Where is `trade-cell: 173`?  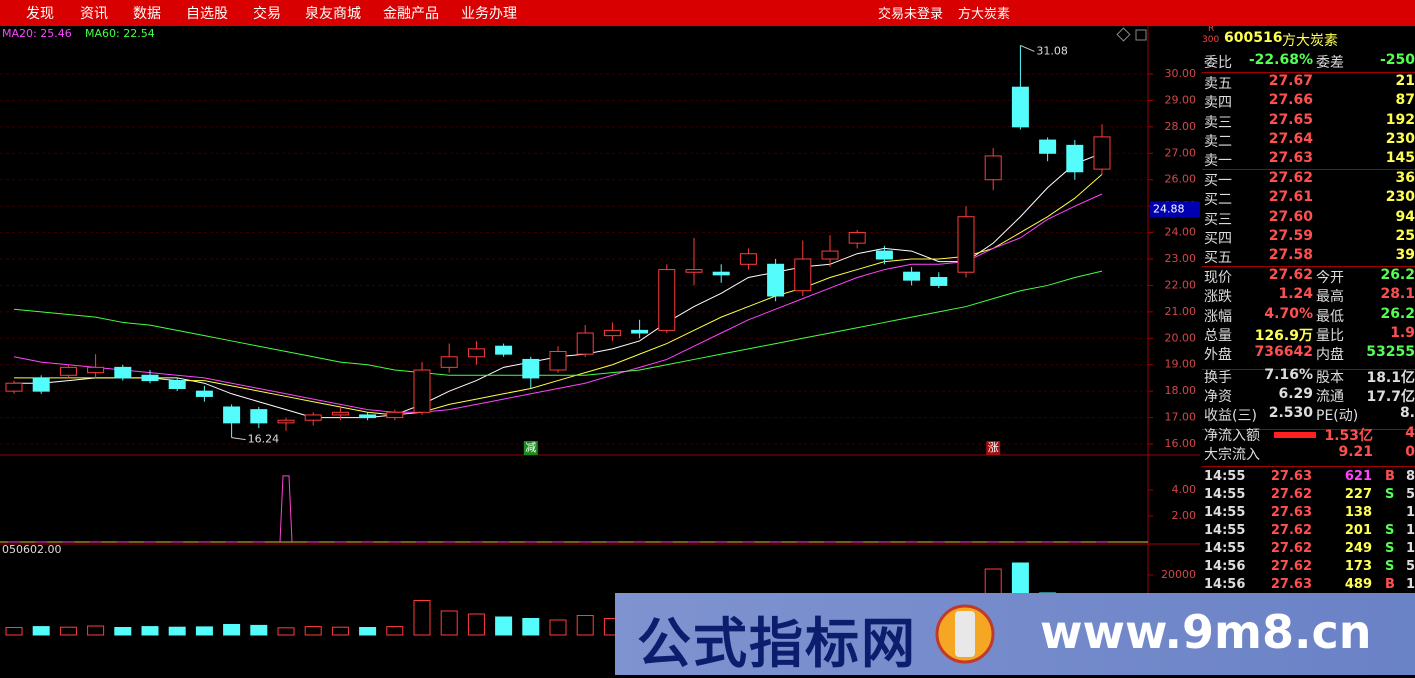 trade-cell: 173 is located at coordinates (1358, 566).